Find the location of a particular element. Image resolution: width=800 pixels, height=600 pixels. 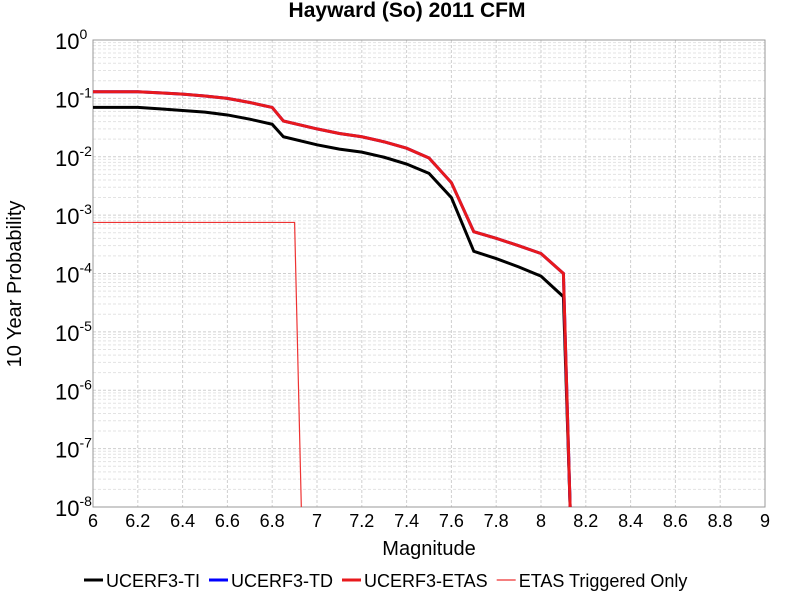

y-tick-label: 10⁻³ is located at coordinates (73, 215).